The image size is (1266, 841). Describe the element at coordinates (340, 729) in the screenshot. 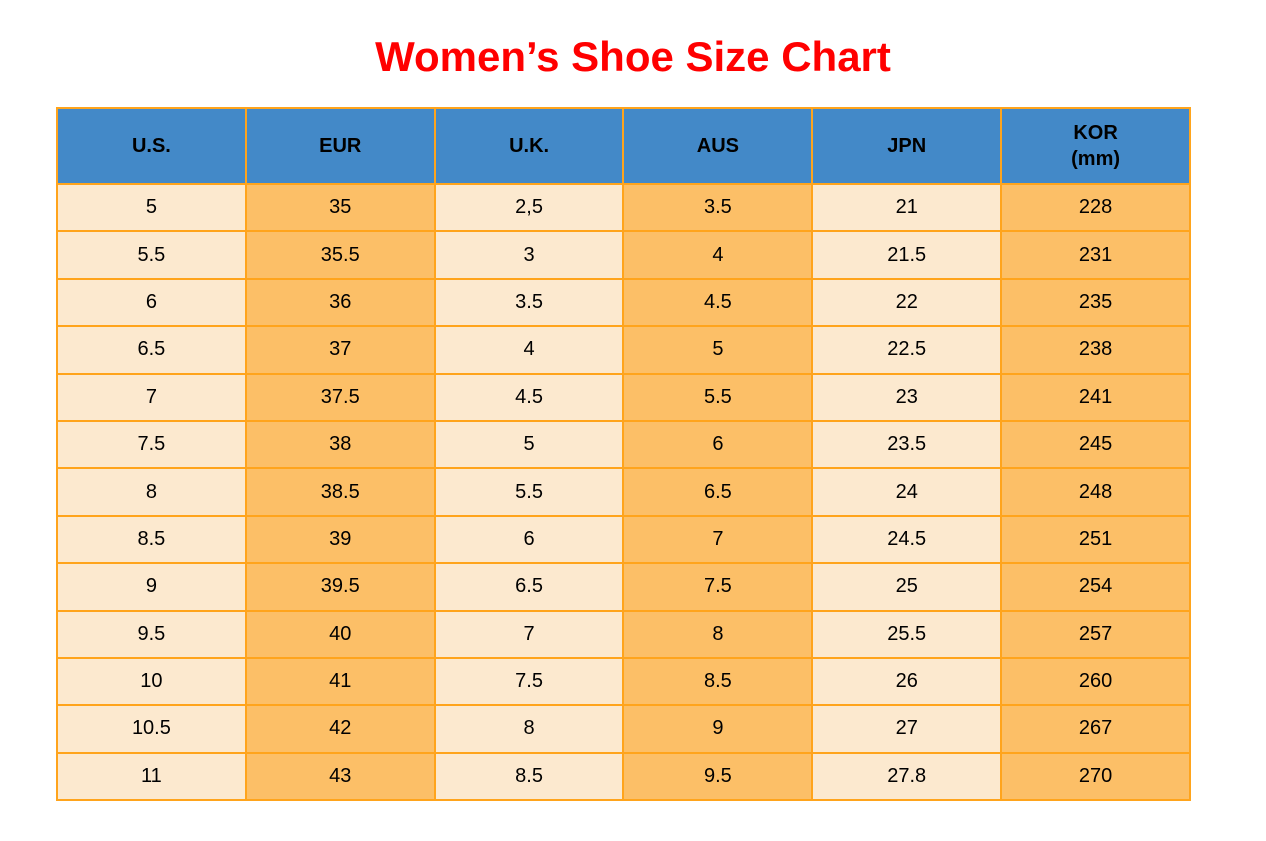

I see `table-cell: 42` at that location.